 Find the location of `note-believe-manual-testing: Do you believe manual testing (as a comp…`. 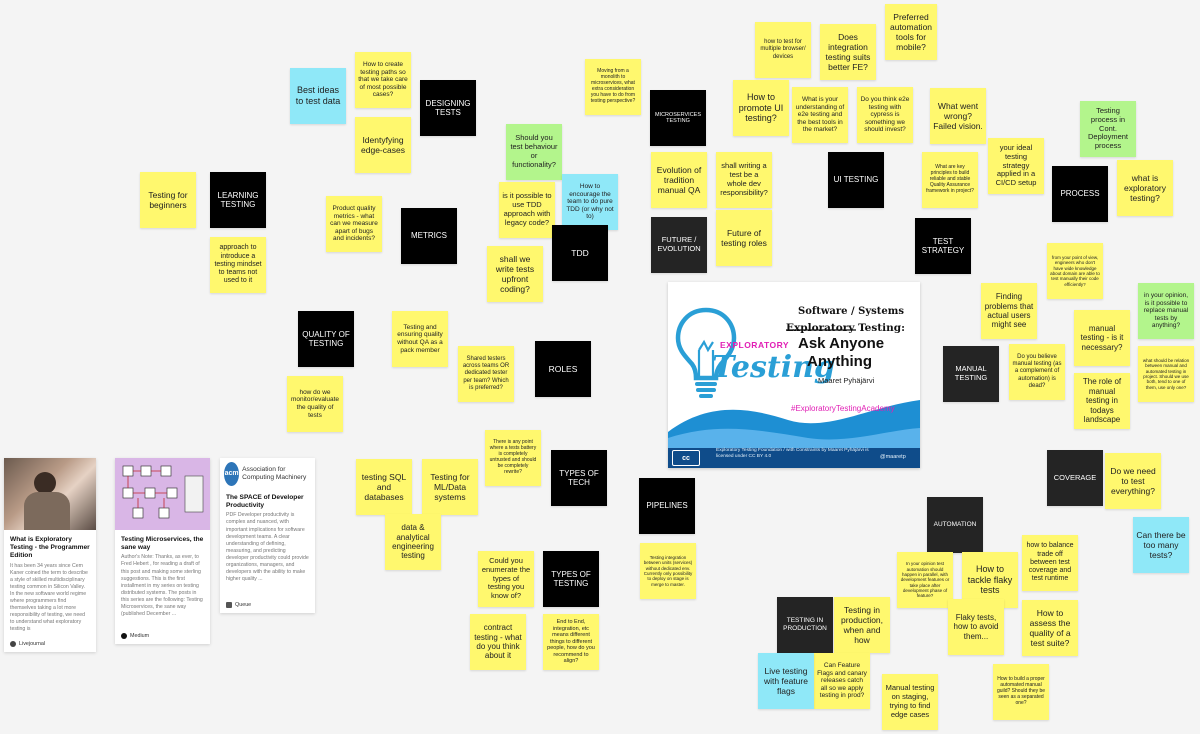

note-believe-manual-testing: Do you believe manual testing (as a comp… is located at coordinates (1037, 372).